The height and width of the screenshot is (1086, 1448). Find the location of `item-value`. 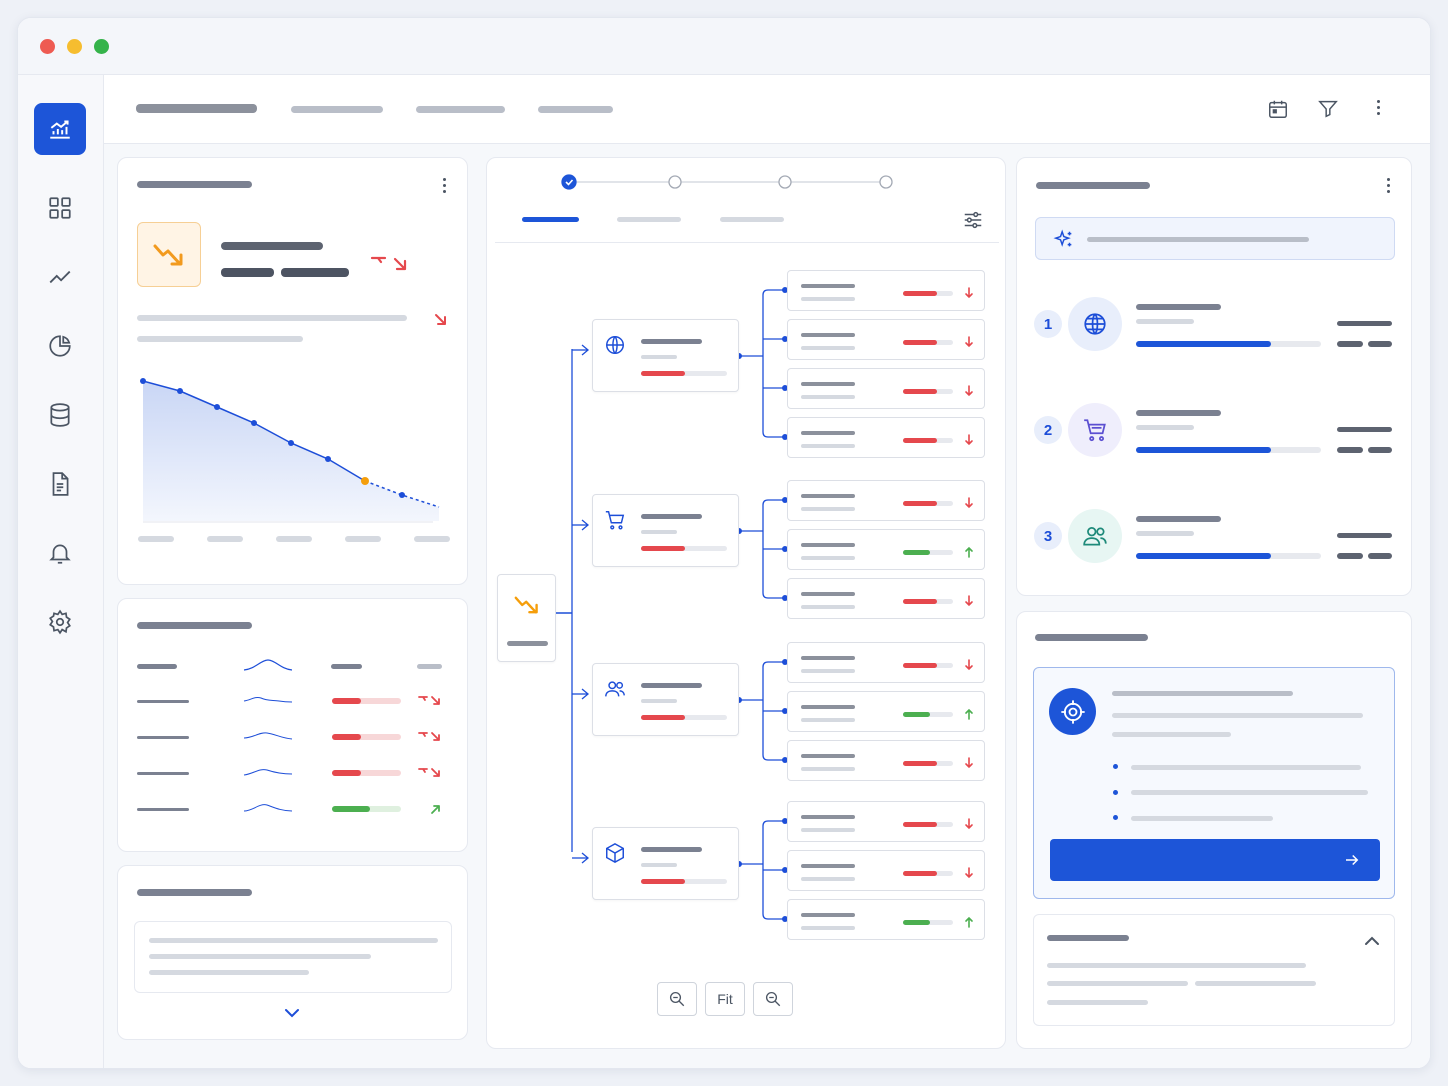

item-value is located at coordinates (1364, 429).